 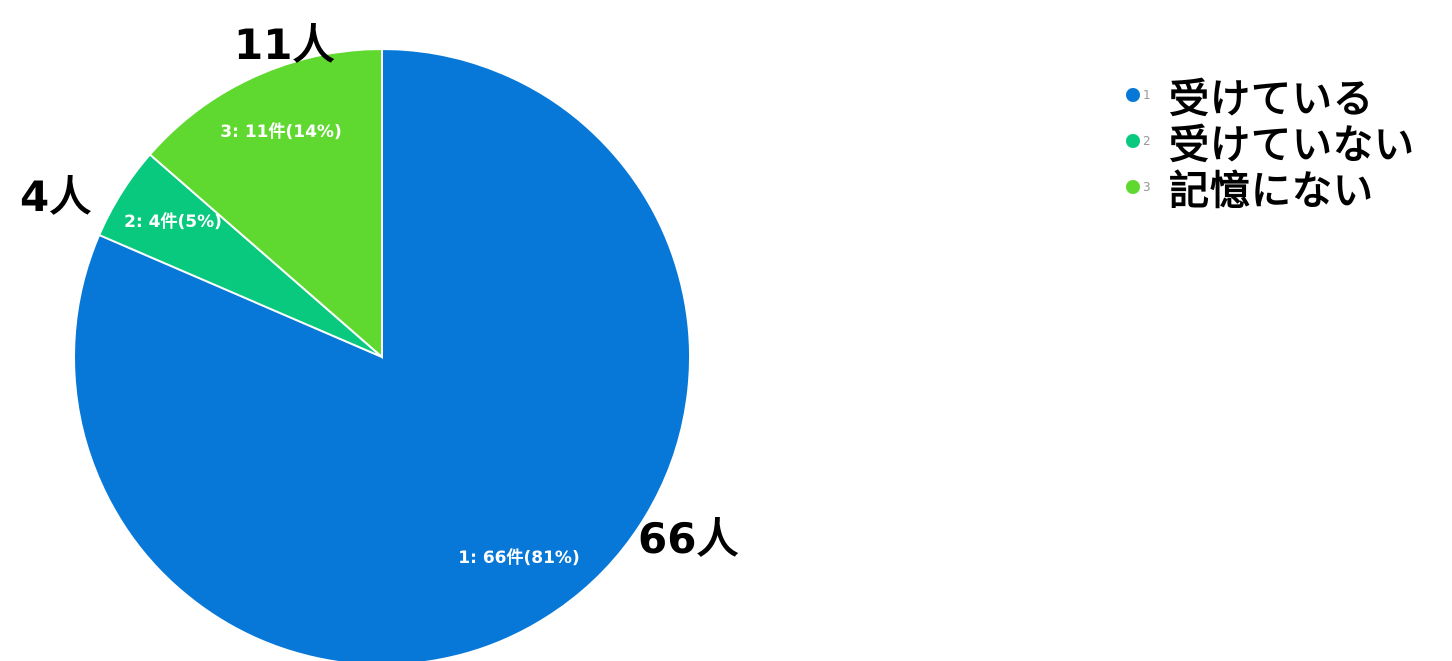 I want to click on chart-legend: 1 受けている 2 受けていない 3 記憶にない, so click(x=1270, y=143).